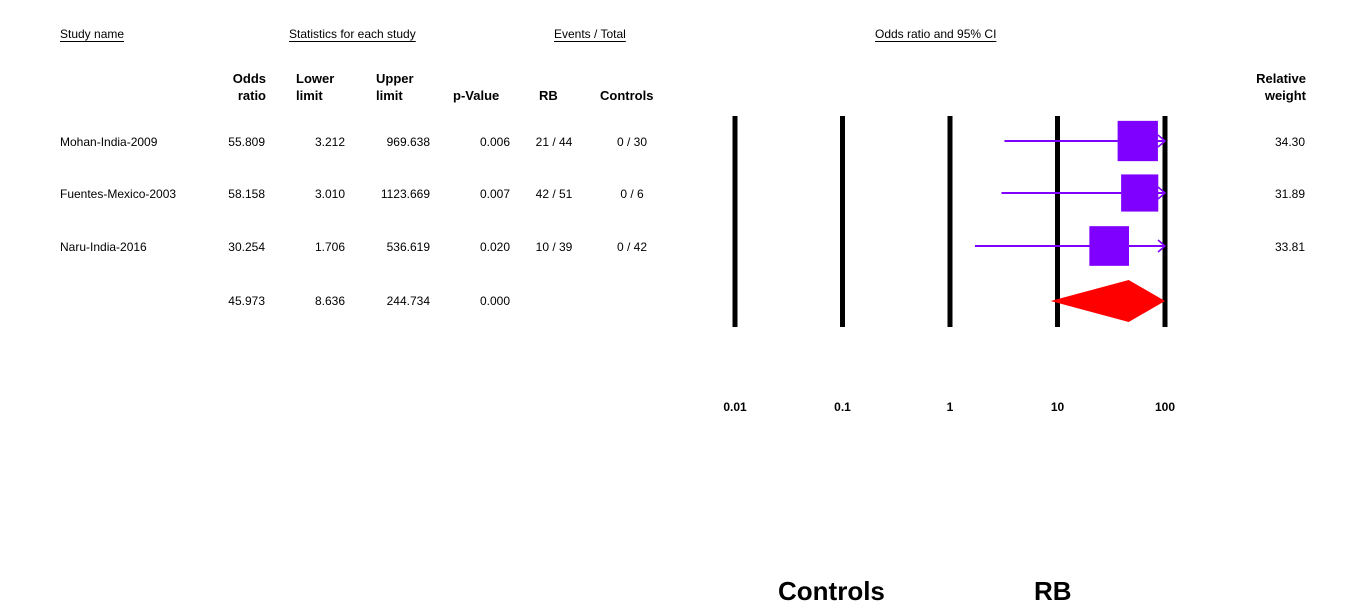 The image size is (1357, 612). I want to click on upper-limit-header-line1: Upper, so click(395, 78).